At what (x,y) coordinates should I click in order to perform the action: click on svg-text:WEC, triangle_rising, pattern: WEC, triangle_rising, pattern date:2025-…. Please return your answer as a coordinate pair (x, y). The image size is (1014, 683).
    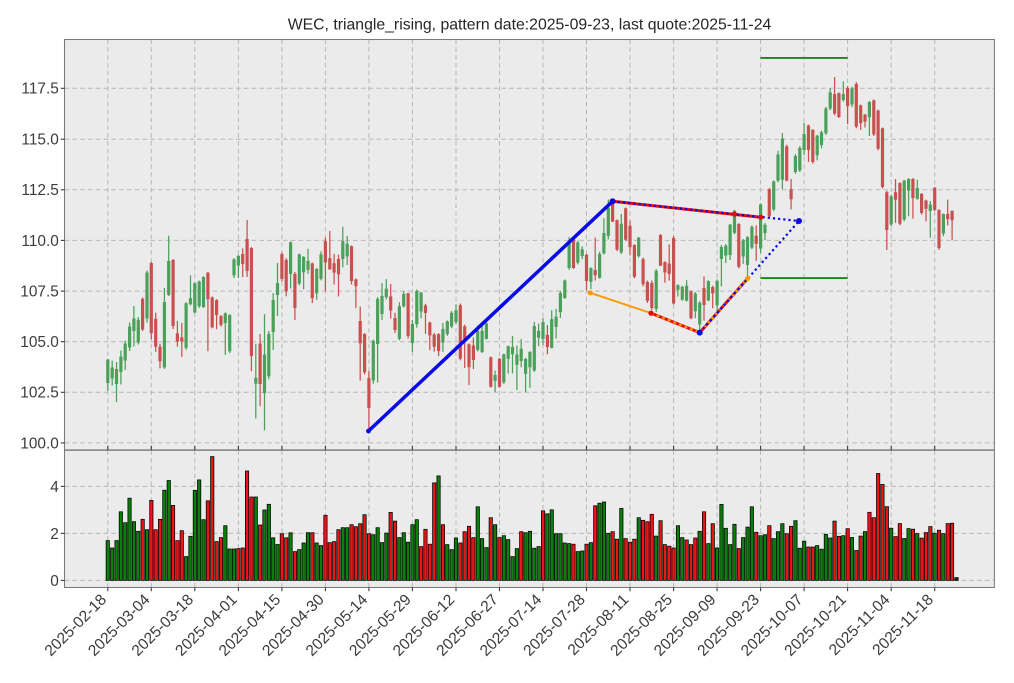
    Looking at the image, I should click on (530, 24).